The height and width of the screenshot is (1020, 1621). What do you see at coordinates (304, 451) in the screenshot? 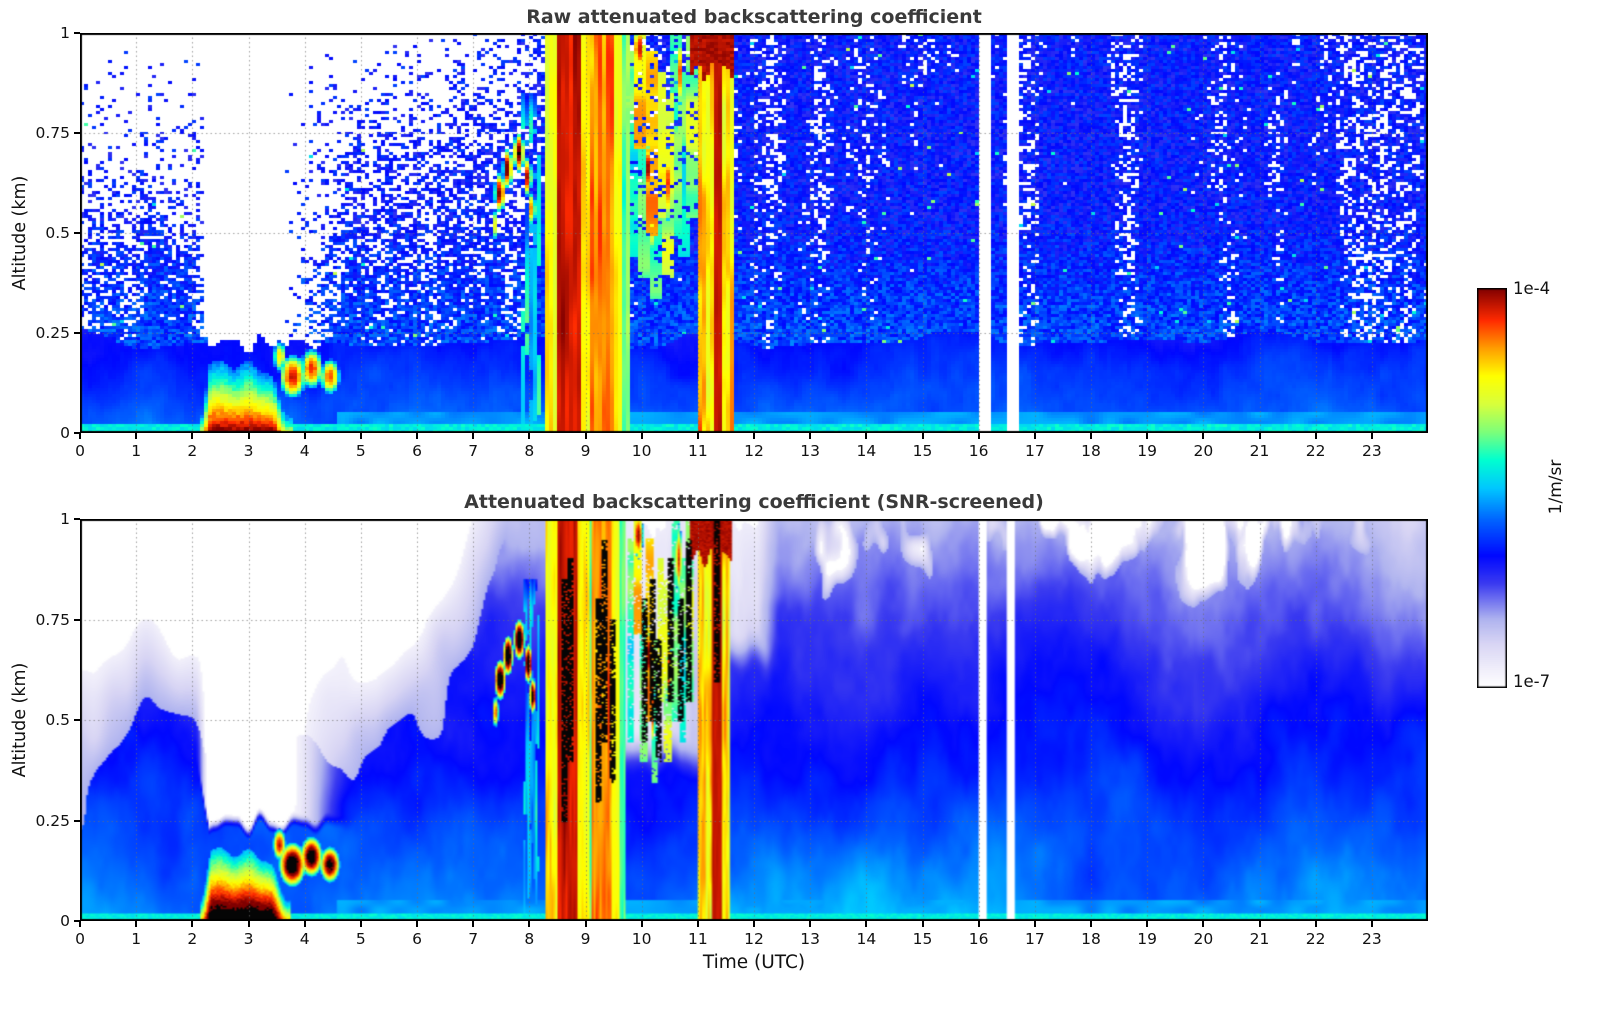
I see `x-tick-label: 4` at bounding box center [304, 451].